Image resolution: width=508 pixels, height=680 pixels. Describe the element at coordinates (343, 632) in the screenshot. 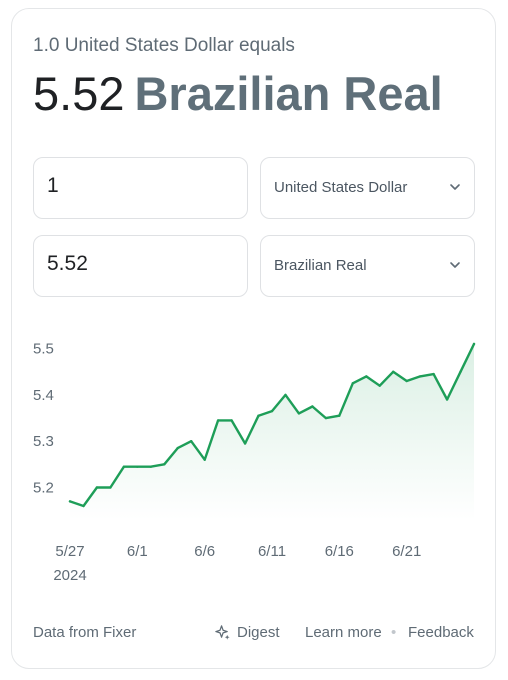

I see `learn-more-link: Learn more` at that location.